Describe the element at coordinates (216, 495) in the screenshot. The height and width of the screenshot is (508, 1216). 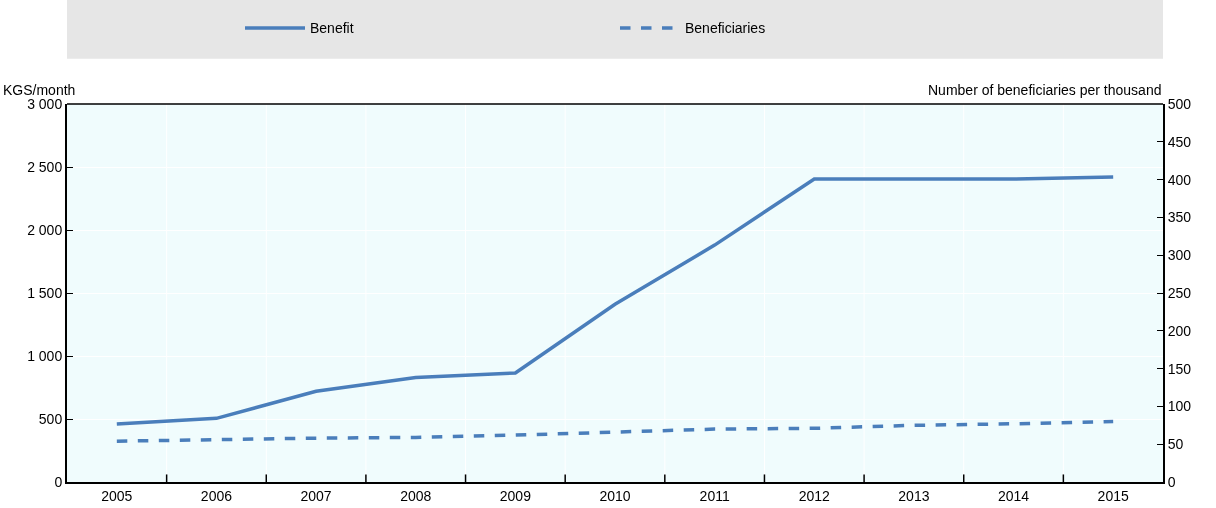
I see `x-tick-label: 2006` at that location.